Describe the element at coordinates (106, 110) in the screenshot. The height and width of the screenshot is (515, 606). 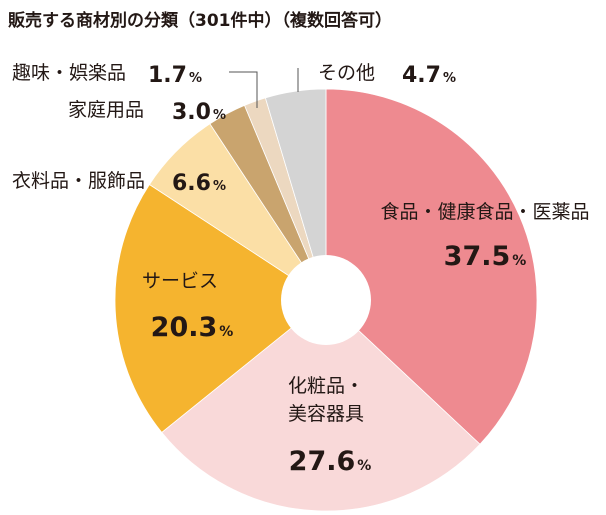
I see `category-label: 家庭用品` at that location.